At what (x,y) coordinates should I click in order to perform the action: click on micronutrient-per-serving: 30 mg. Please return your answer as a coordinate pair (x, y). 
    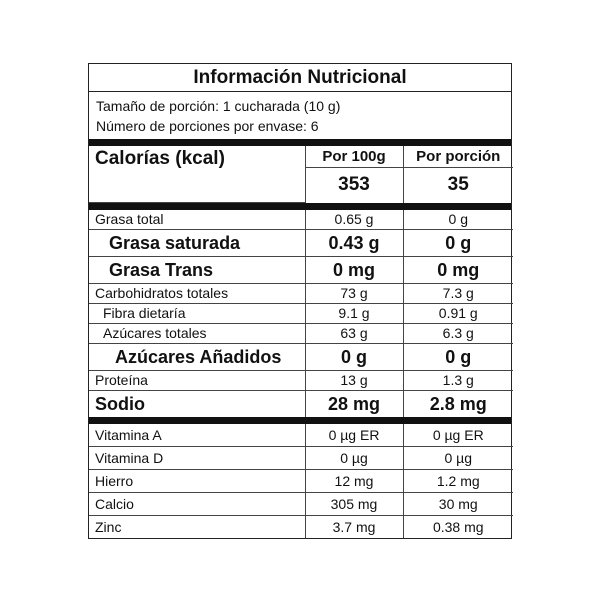
    Looking at the image, I should click on (457, 504).